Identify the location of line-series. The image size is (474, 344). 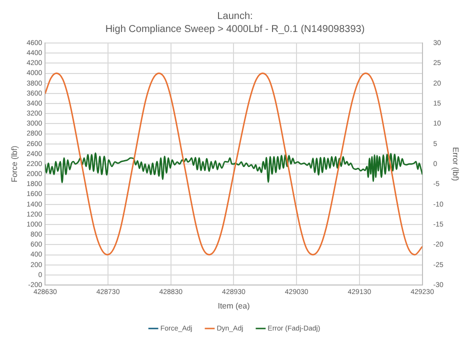
(233, 168).